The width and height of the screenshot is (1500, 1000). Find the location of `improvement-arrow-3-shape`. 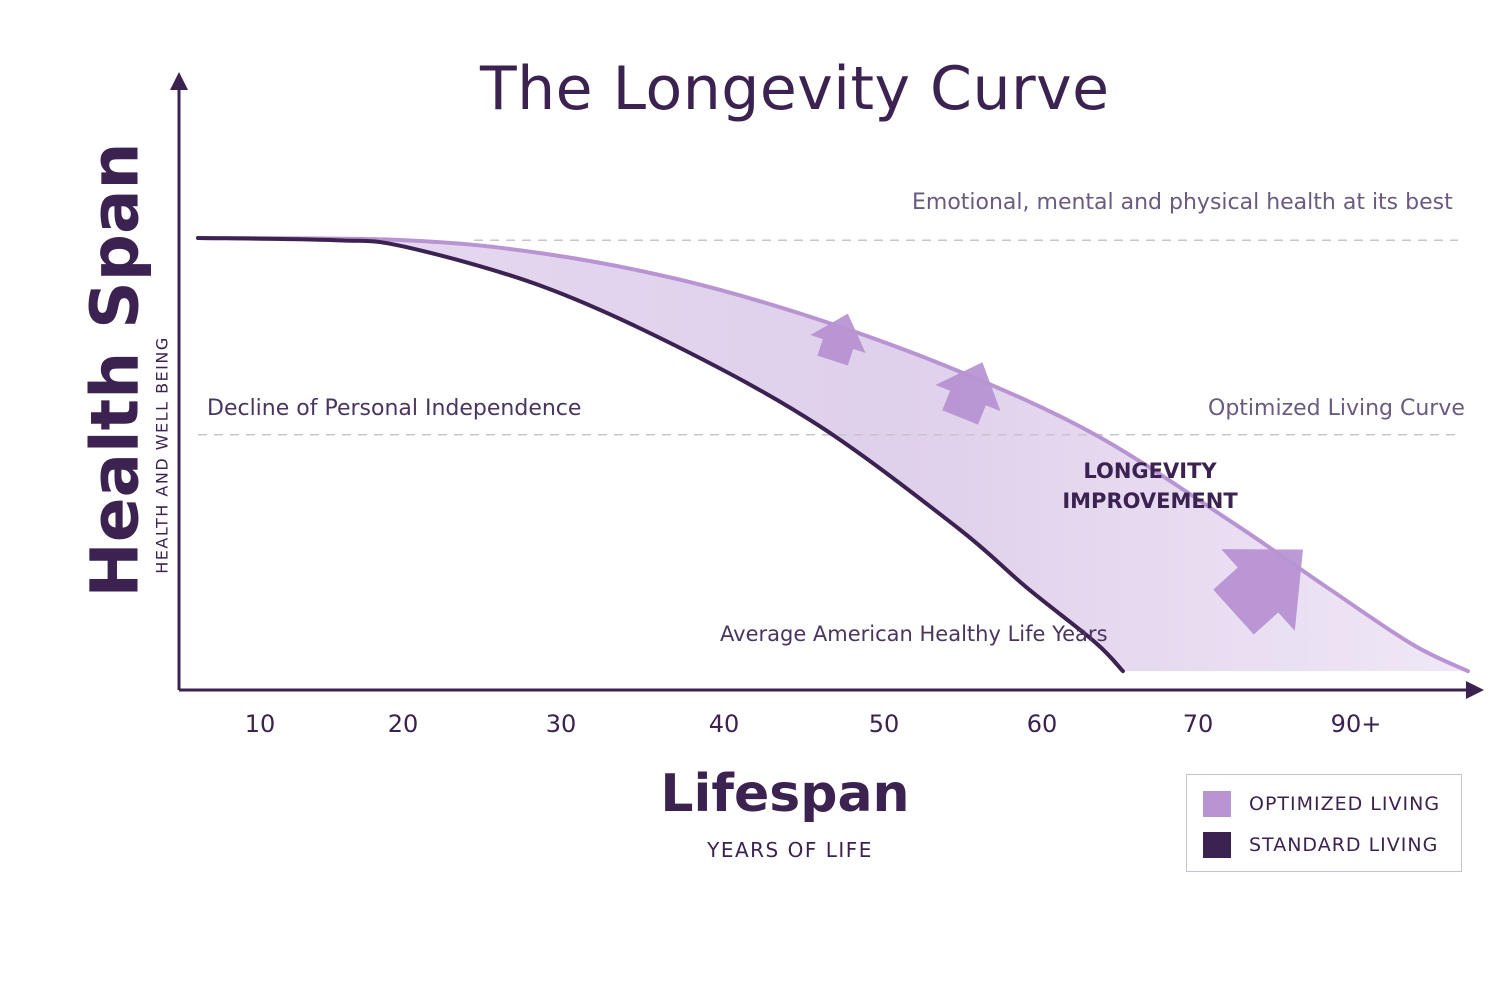

improvement-arrow-3-shape is located at coordinates (1258, 592).